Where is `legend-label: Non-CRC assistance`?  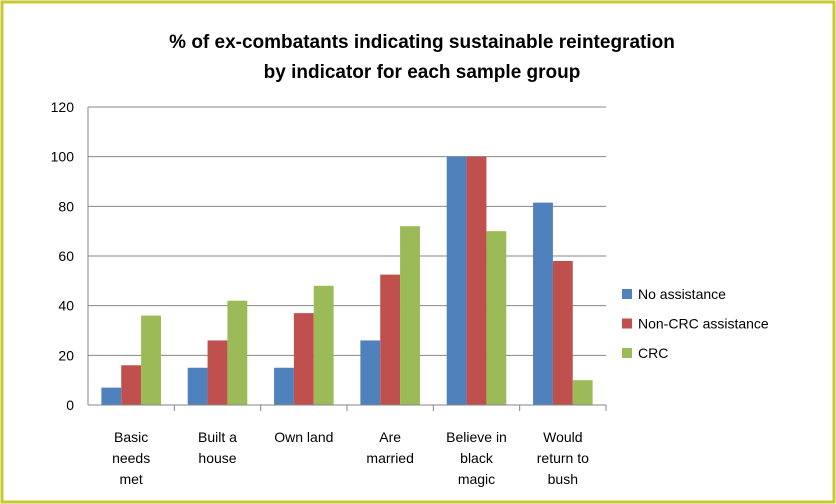
legend-label: Non-CRC assistance is located at coordinates (703, 324).